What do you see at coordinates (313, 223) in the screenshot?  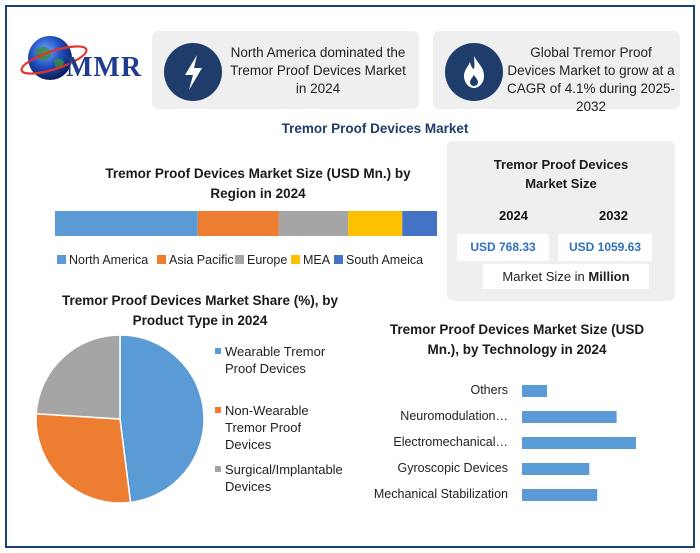 I see `region-bar-segment-europe` at bounding box center [313, 223].